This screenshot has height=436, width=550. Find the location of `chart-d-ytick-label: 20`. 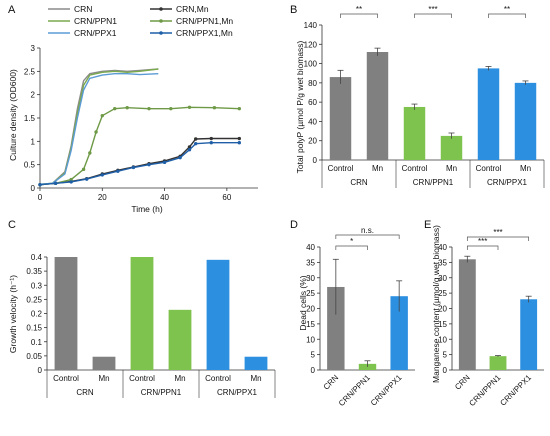

chart-d-ytick-label: 20 is located at coordinates (310, 309).